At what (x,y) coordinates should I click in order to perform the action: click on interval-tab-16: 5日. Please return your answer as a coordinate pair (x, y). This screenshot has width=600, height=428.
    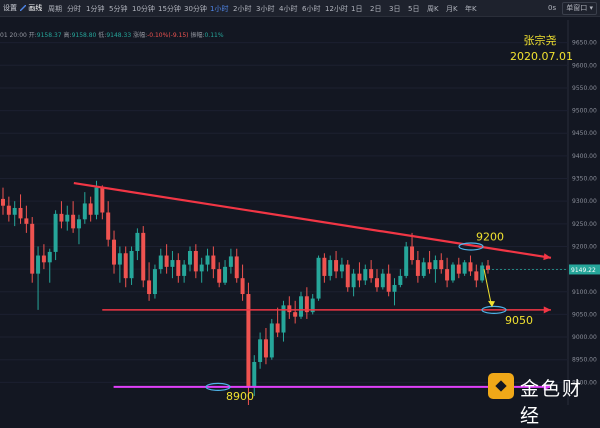
    Looking at the image, I should click on (414, 9).